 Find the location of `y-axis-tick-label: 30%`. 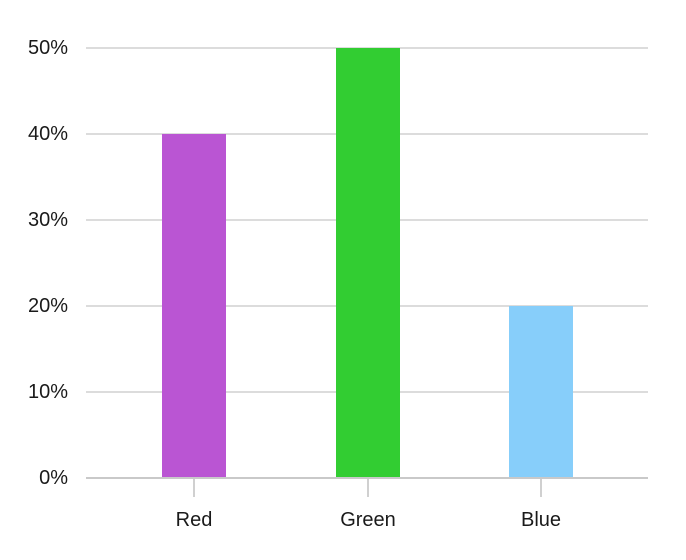

y-axis-tick-label: 30% is located at coordinates (47, 220).